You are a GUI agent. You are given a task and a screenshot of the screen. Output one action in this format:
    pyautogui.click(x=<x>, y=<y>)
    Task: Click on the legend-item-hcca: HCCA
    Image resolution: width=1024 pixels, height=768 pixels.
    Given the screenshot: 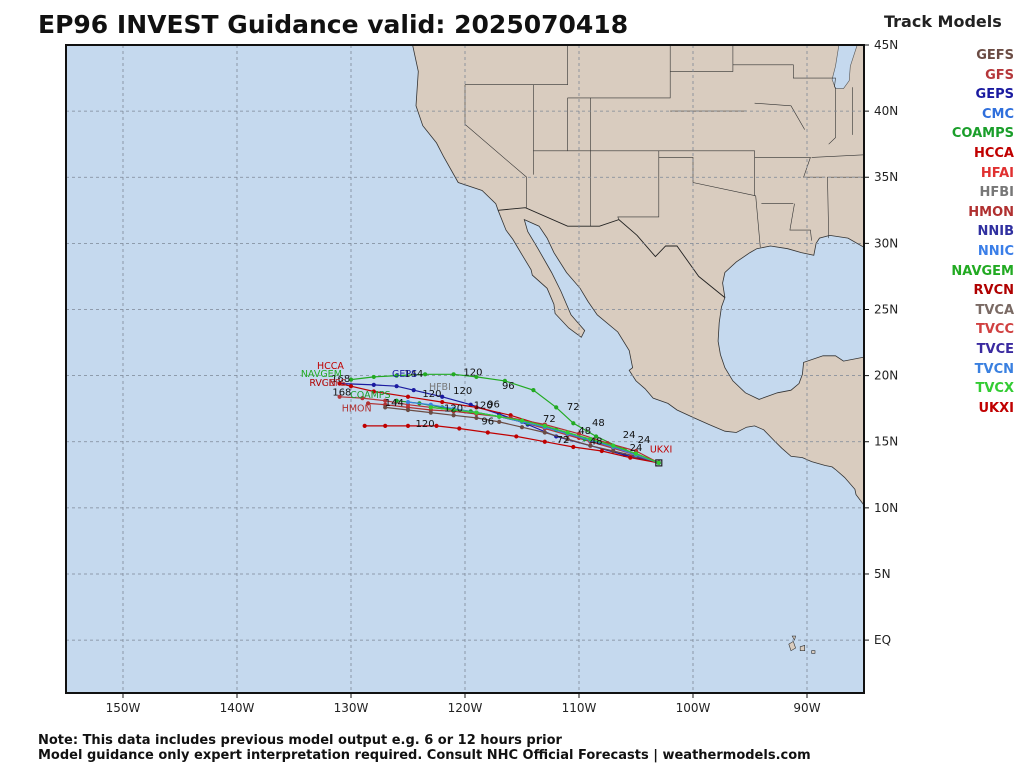 What is the action you would take?
    pyautogui.click(x=993, y=153)
    